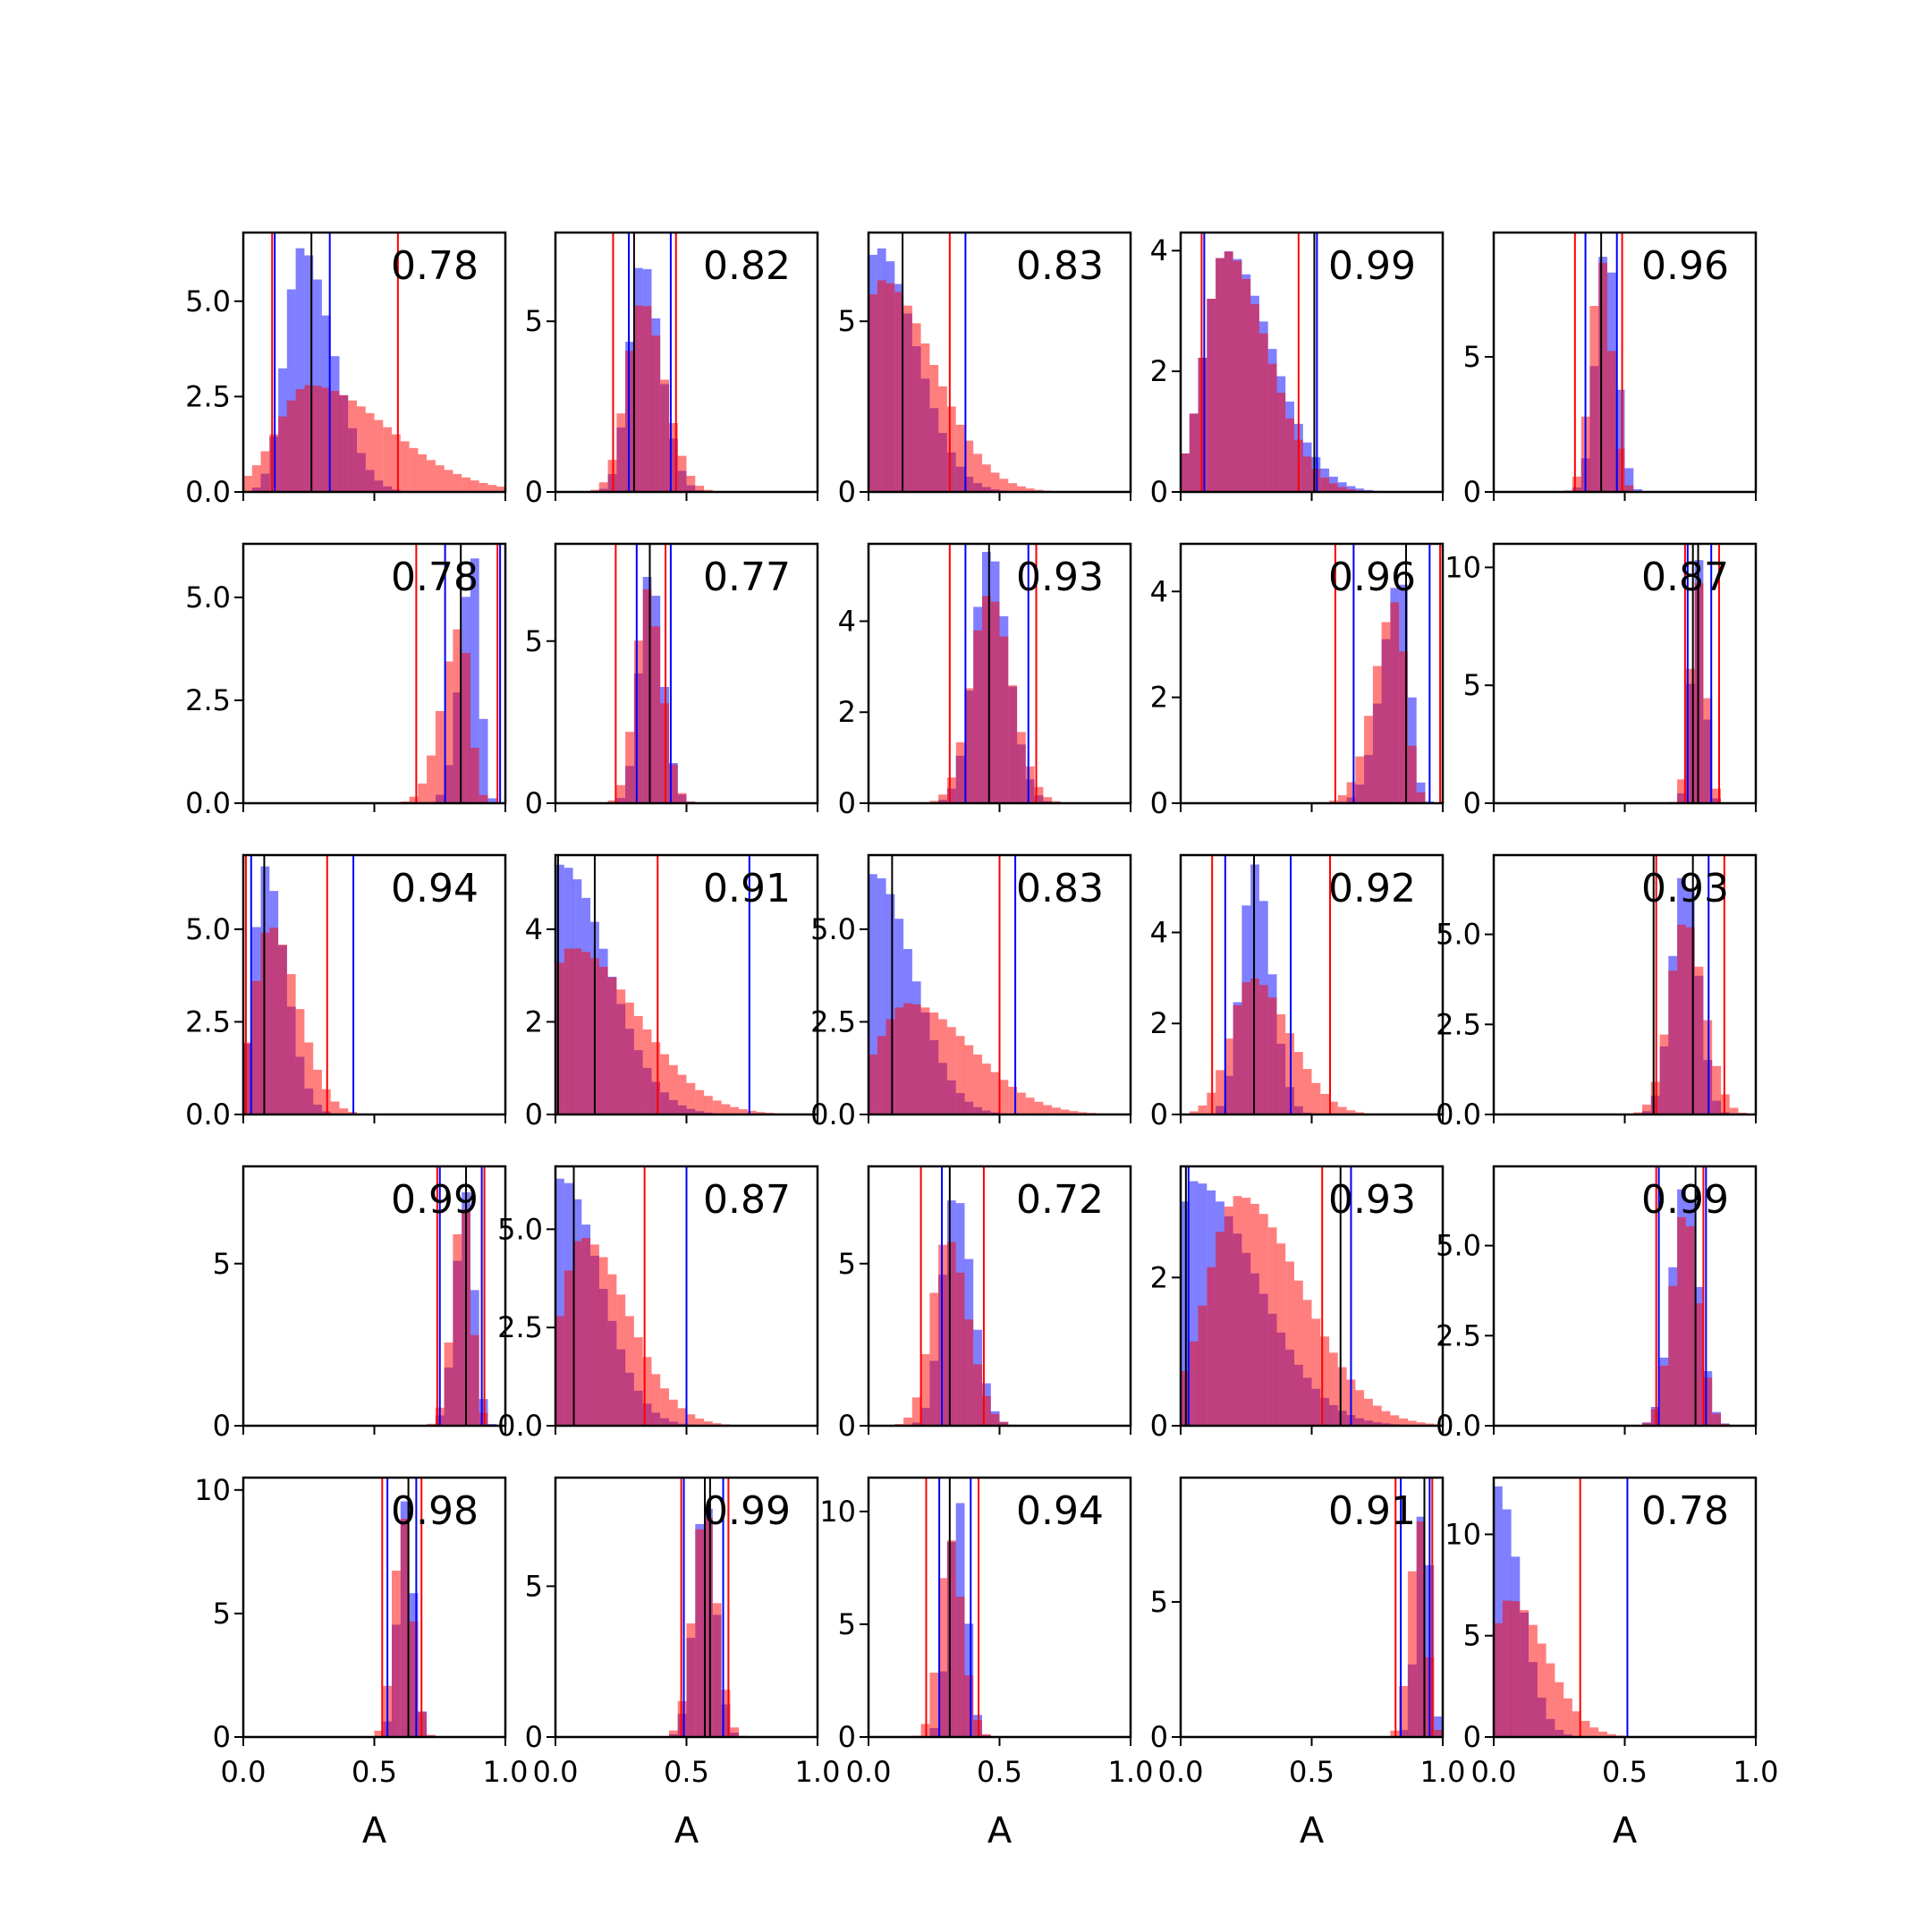 Image resolution: width=1932 pixels, height=1932 pixels. Describe the element at coordinates (747, 1200) in the screenshot. I see `panel-annotation: 0.87` at that location.